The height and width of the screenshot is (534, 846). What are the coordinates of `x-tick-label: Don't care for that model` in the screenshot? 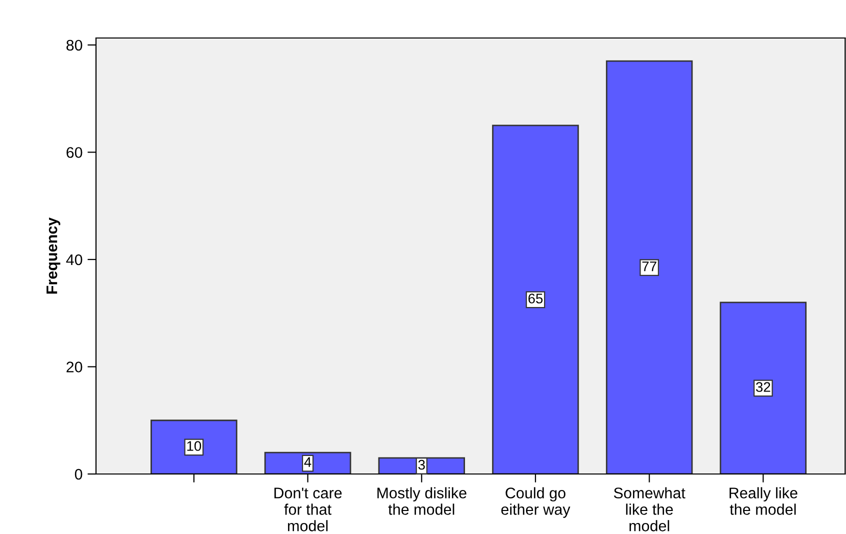 It's located at (308, 510).